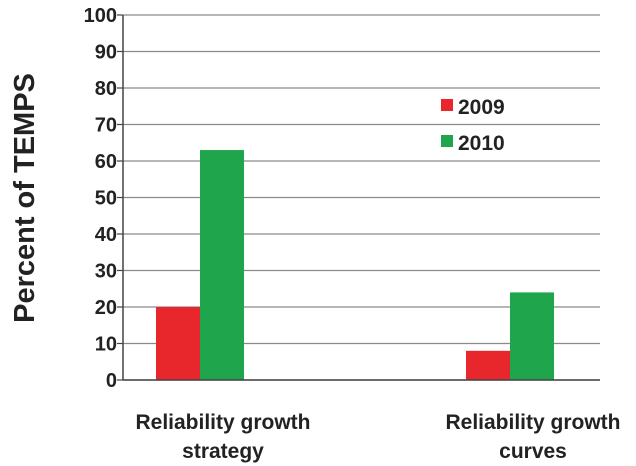  Describe the element at coordinates (106, 89) in the screenshot. I see `y-tick-label: 80` at that location.